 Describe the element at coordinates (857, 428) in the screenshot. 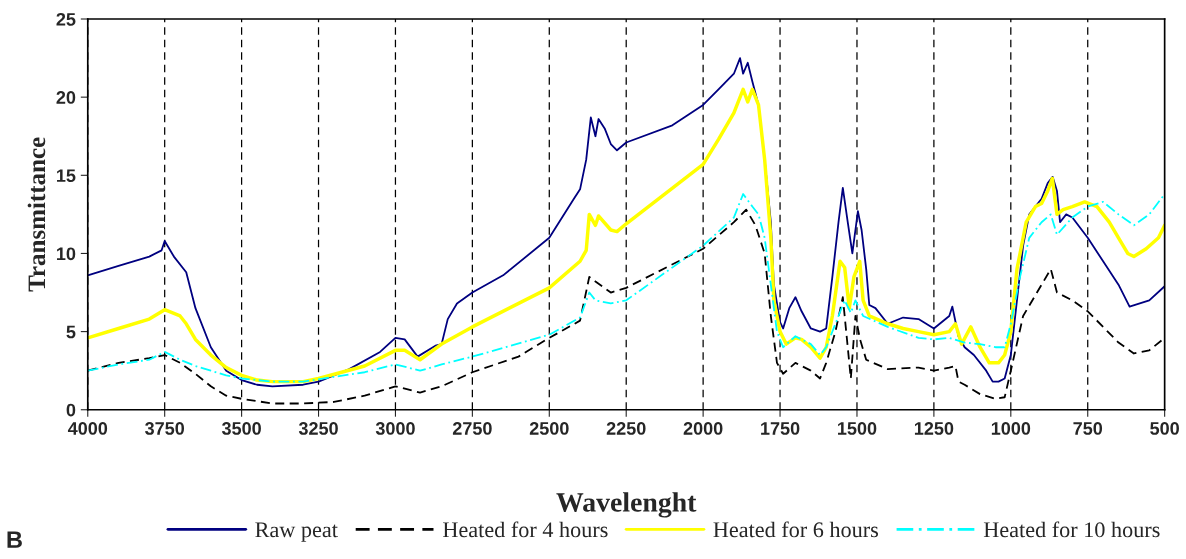

I see `x-tick-label: 1500` at that location.